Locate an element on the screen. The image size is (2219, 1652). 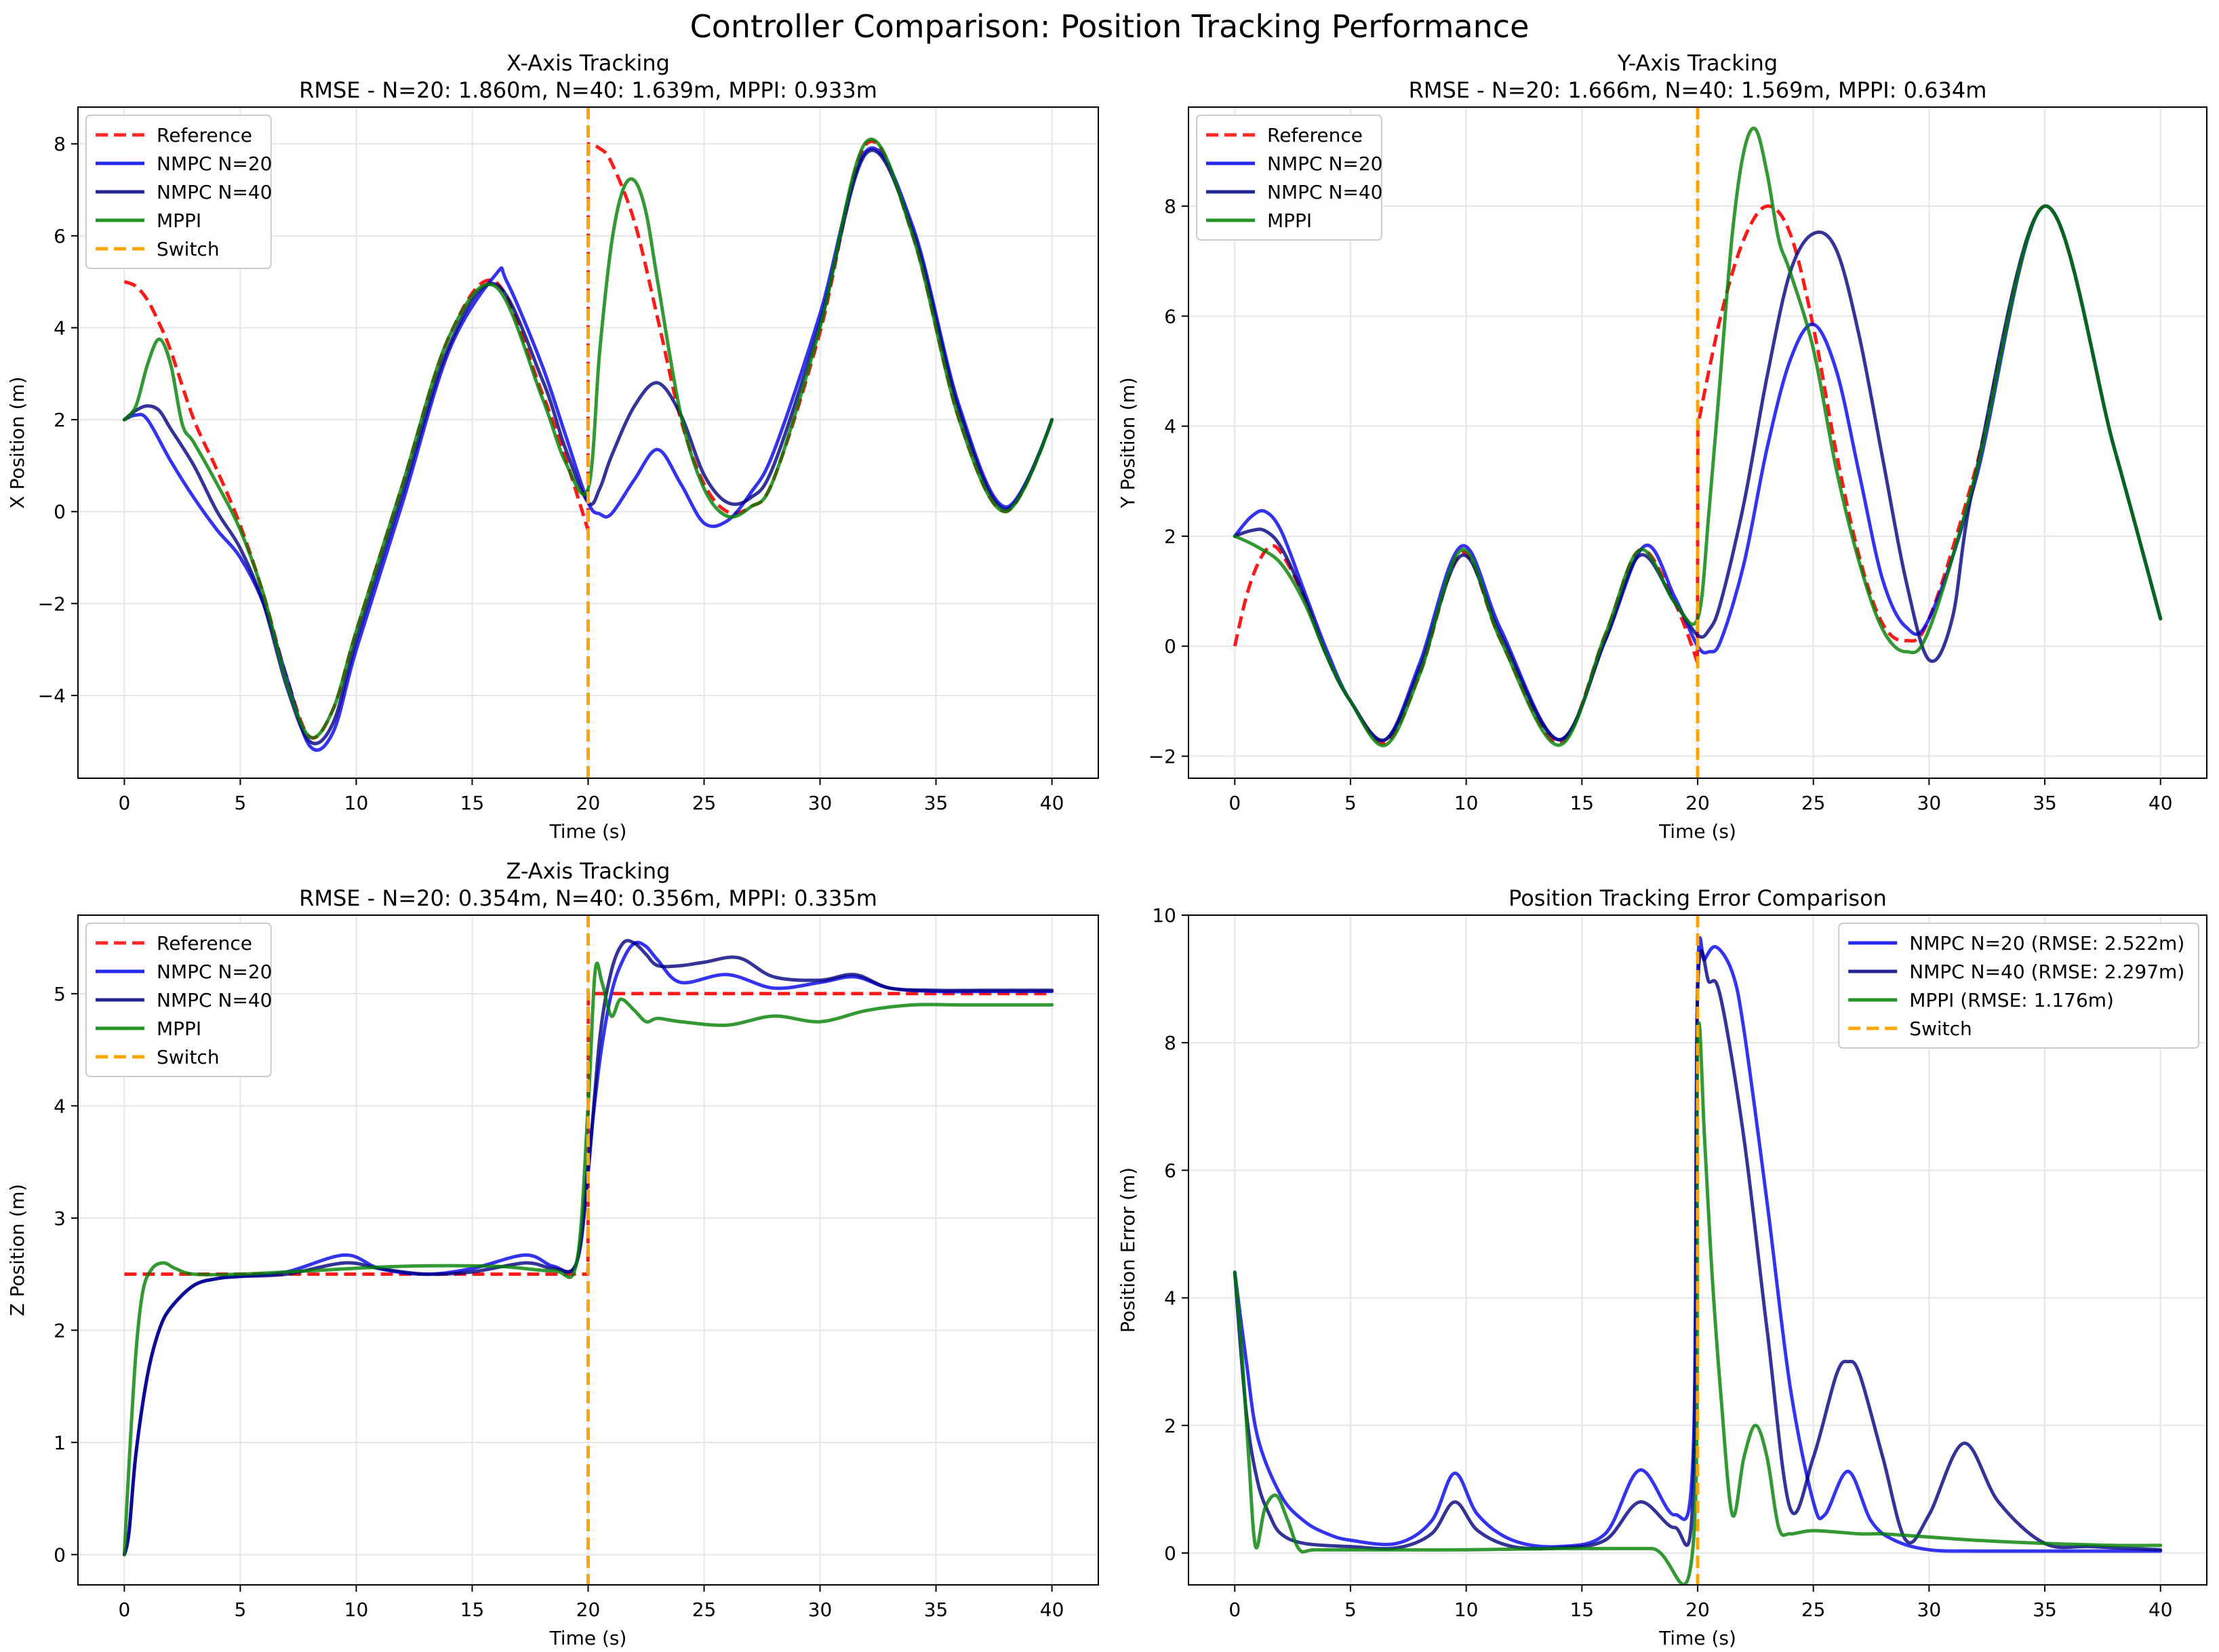
legend: Reference NMPC N=20 NMPC N=40 MPPI is located at coordinates (1289, 178).